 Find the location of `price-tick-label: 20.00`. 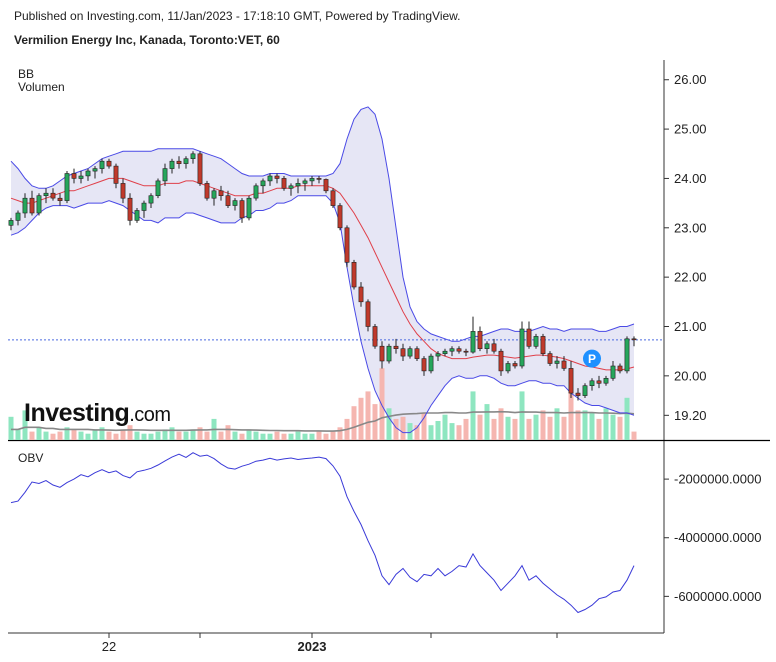

price-tick-label: 20.00 is located at coordinates (690, 375).